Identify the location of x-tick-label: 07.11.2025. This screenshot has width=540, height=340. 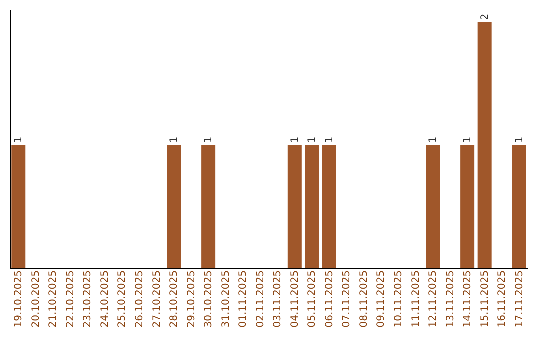
(347, 299).